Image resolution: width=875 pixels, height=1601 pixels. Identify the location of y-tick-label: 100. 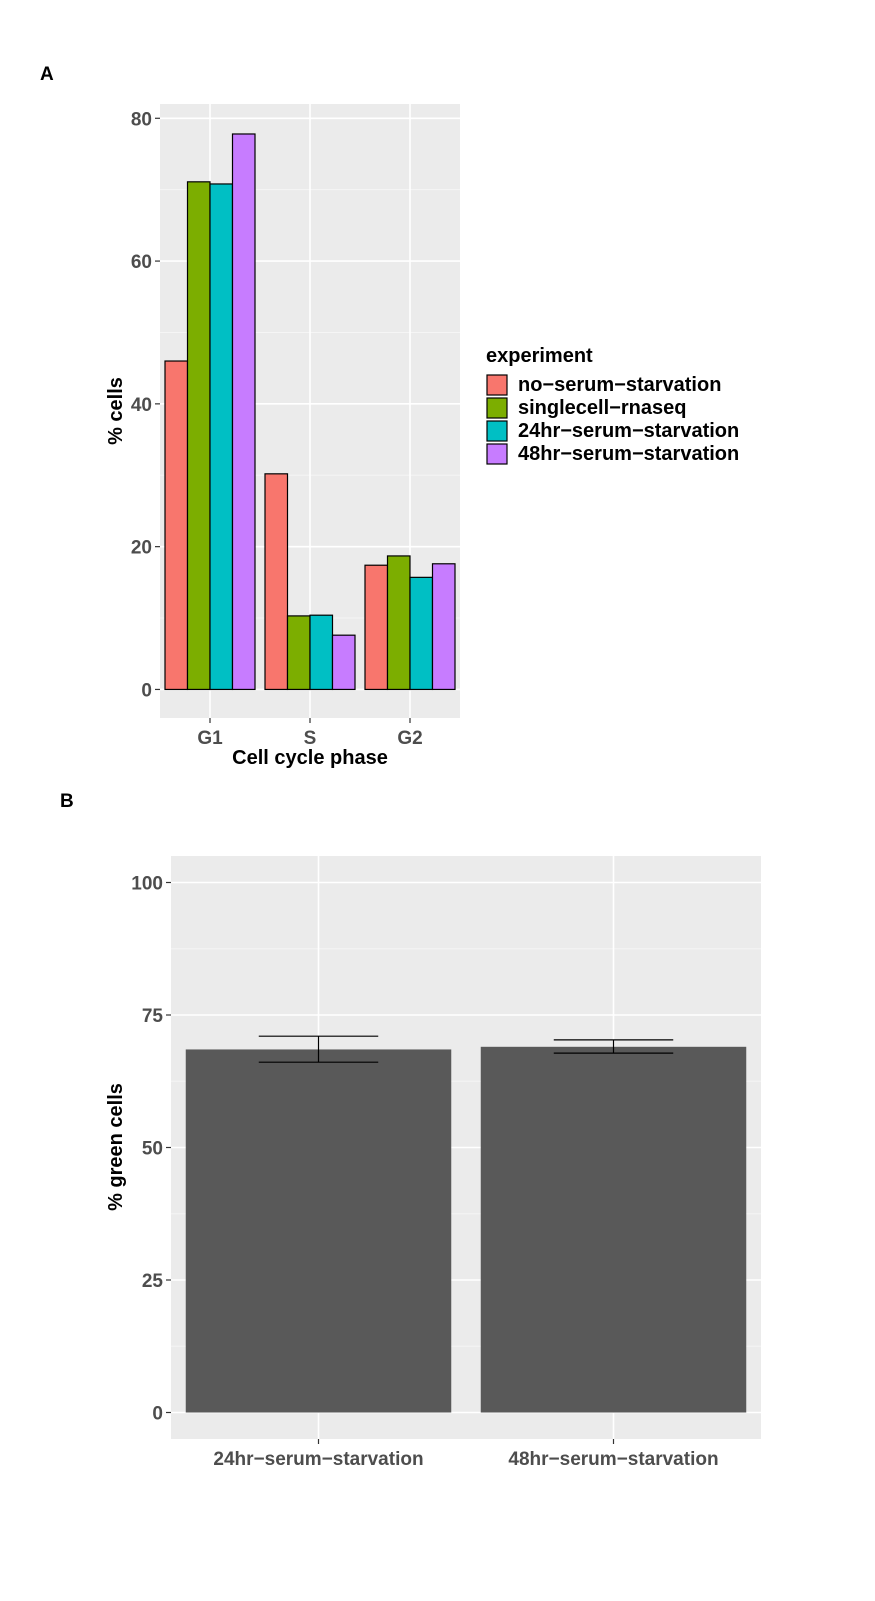
(147, 884).